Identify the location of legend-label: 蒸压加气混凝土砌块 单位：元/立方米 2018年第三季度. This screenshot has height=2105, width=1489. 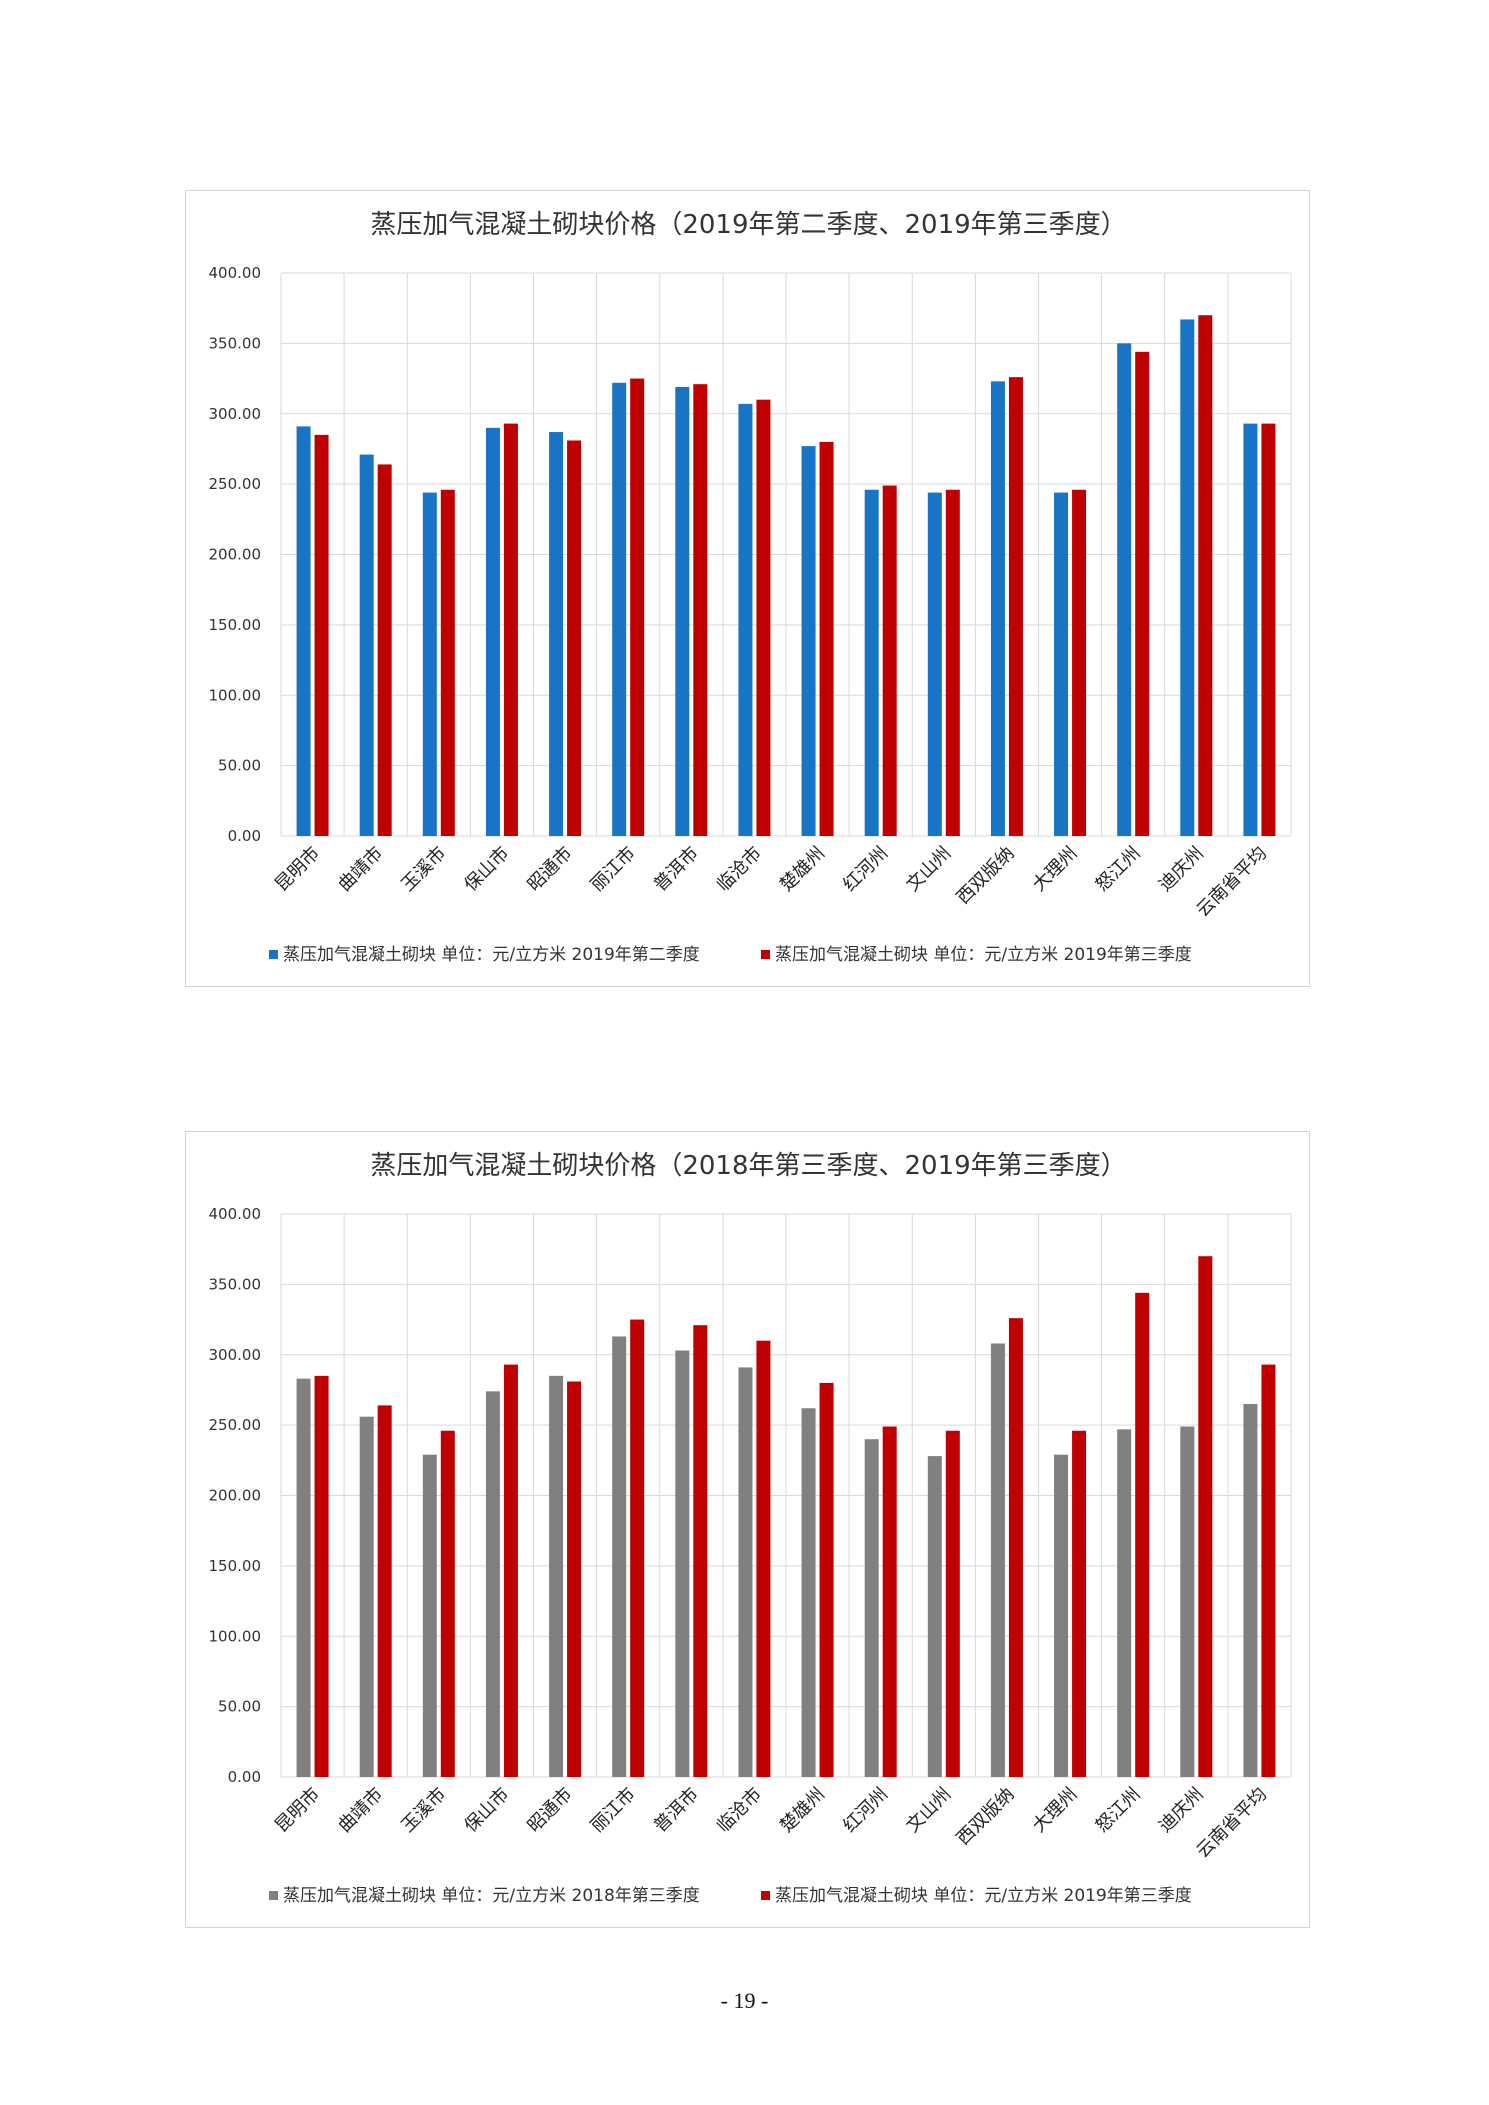
(491, 1896).